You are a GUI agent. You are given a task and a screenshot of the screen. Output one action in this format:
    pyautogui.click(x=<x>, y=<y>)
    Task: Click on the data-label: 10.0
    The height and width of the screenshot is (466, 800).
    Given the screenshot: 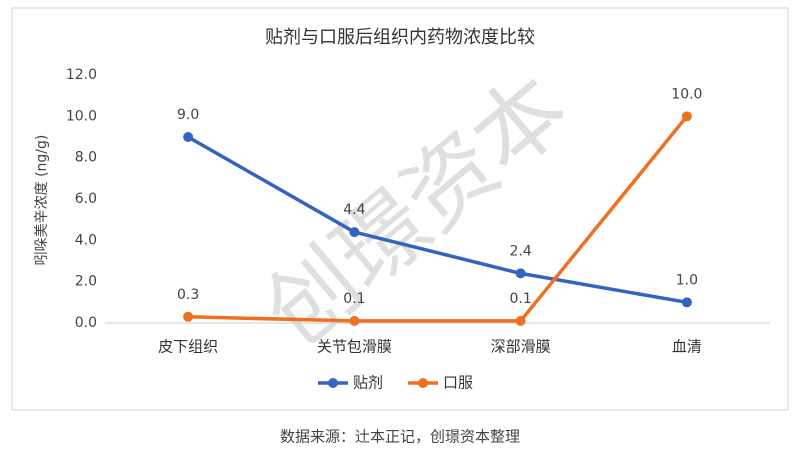 What is the action you would take?
    pyautogui.click(x=686, y=94)
    